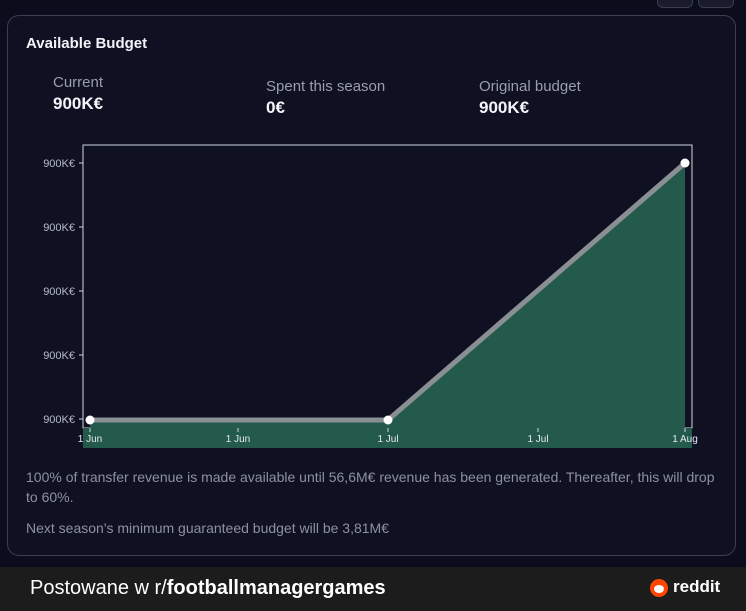 The image size is (746, 611). What do you see at coordinates (275, 107) in the screenshot?
I see `stat-spent-value: 0€` at bounding box center [275, 107].